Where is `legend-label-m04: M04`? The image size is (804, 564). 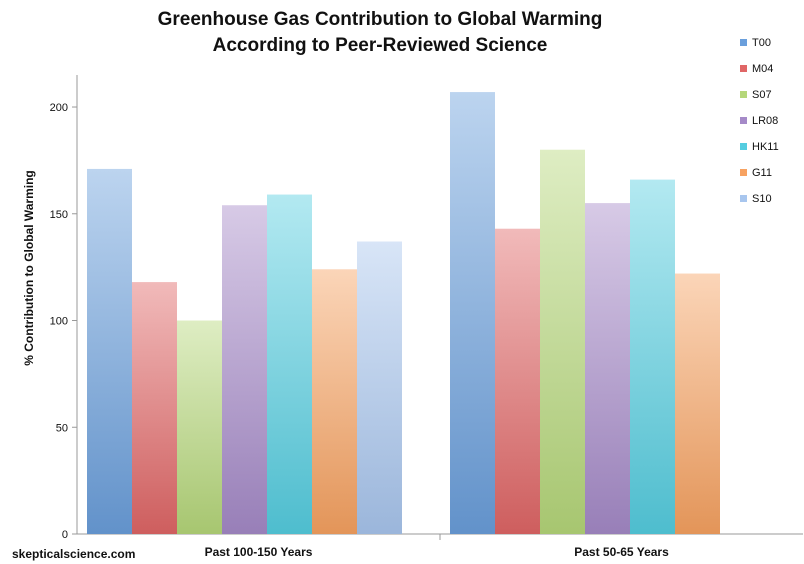 legend-label-m04: M04 is located at coordinates (762, 69).